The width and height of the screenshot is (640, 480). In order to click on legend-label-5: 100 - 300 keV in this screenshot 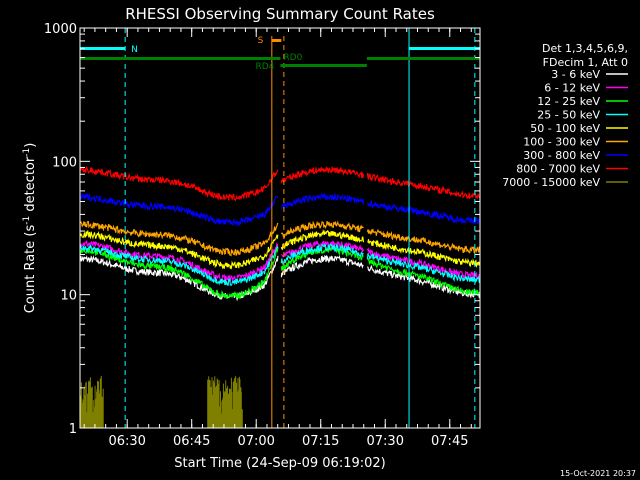, I will do `click(561, 142)`.